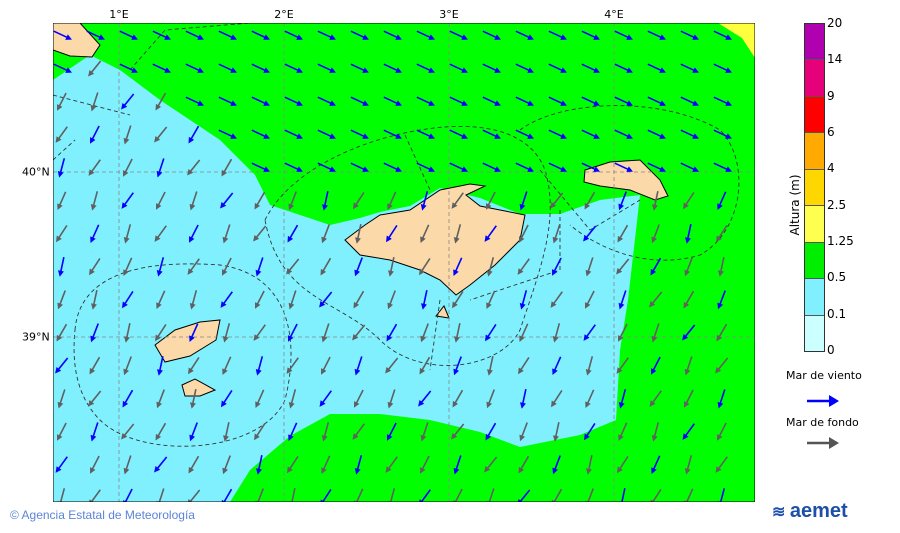  I want to click on lat-label: 40°N, so click(36, 172).